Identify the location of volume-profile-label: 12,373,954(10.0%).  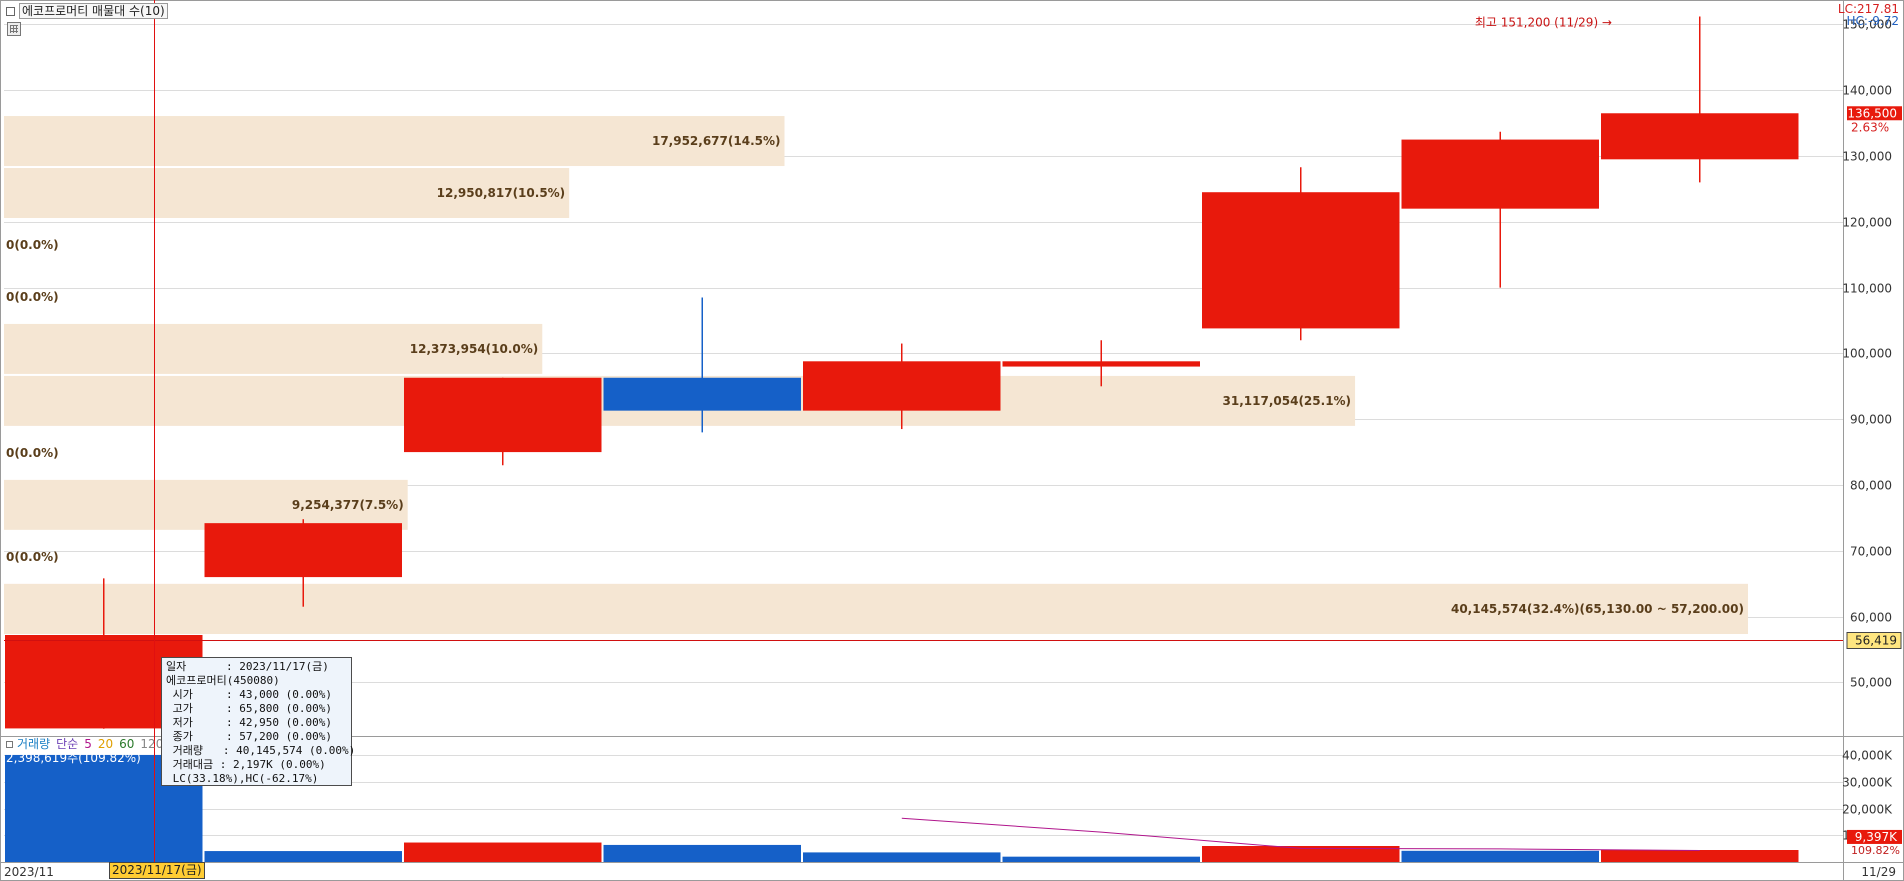
(474, 349).